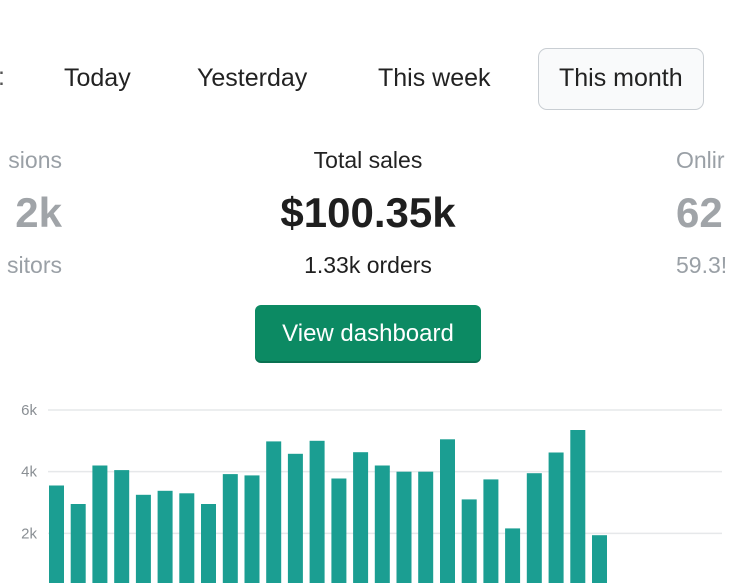  I want to click on metric-online-store: Onlir 62 59.3!, so click(706, 212).